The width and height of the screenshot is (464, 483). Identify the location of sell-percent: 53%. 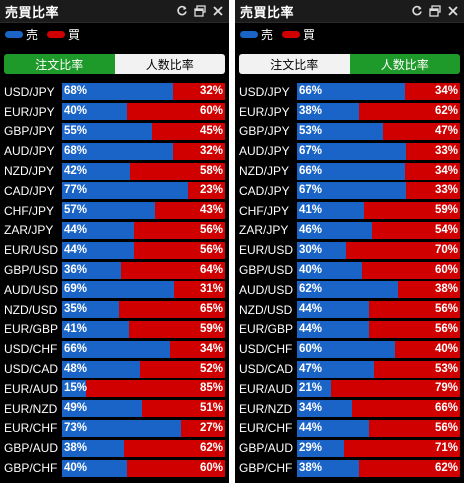
(311, 130).